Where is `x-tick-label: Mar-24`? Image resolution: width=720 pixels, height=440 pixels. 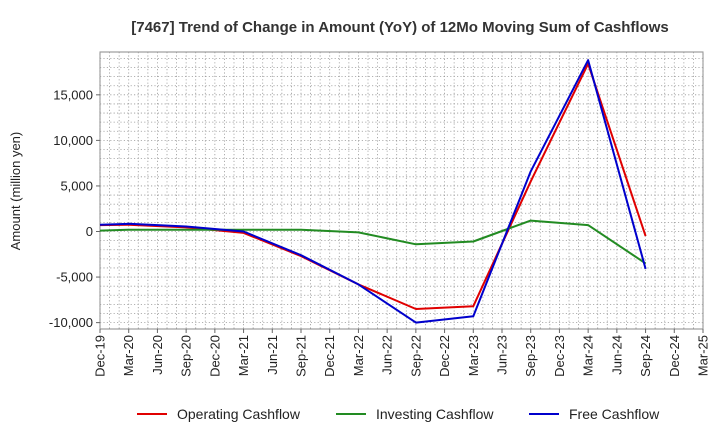
x-tick-label: Mar-24 is located at coordinates (588, 355).